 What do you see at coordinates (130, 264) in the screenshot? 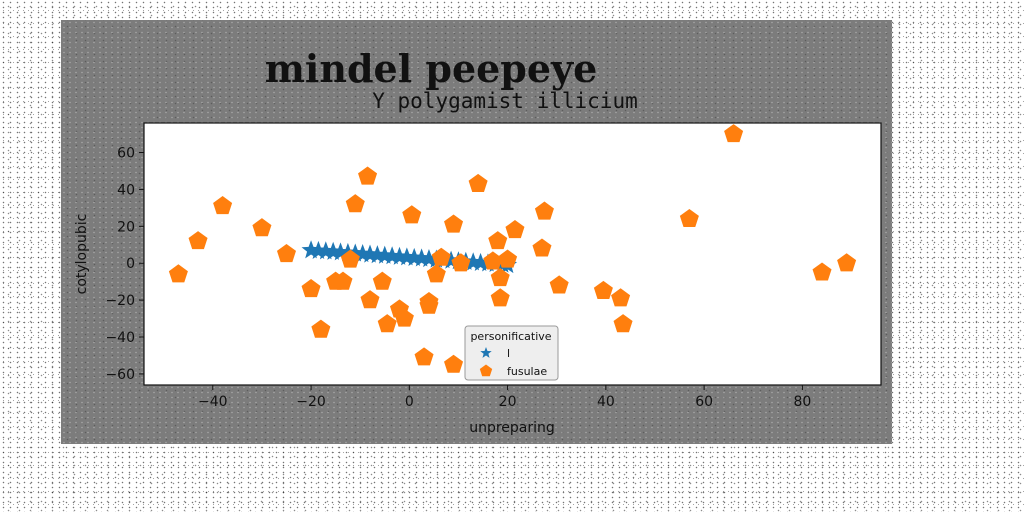
I see `y-tick-label: 0` at bounding box center [130, 264].